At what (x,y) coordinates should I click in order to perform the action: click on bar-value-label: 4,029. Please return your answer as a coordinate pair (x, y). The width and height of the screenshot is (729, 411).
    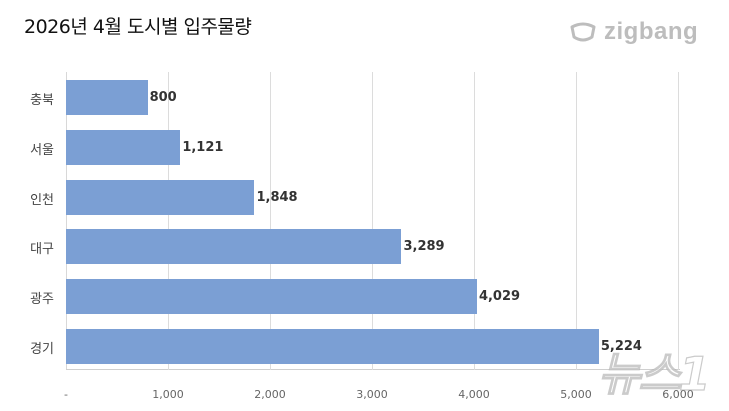
    Looking at the image, I should click on (499, 296).